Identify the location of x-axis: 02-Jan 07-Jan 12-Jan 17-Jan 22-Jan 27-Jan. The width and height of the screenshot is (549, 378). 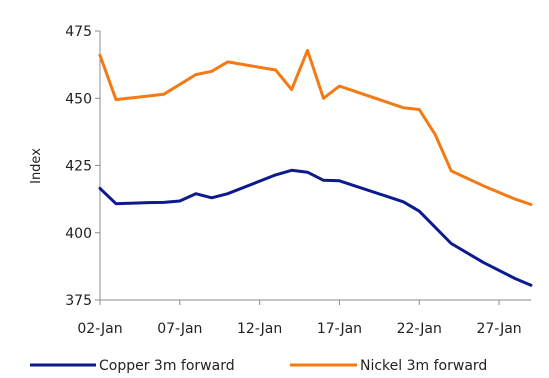
(304, 318).